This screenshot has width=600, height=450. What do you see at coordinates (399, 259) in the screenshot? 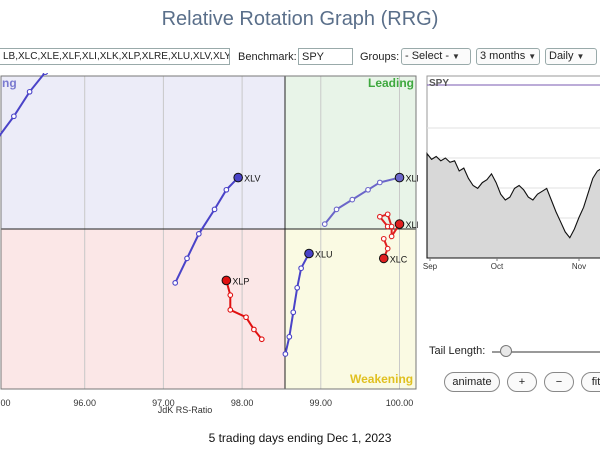
I see `symbol-label: XLC` at bounding box center [399, 259].